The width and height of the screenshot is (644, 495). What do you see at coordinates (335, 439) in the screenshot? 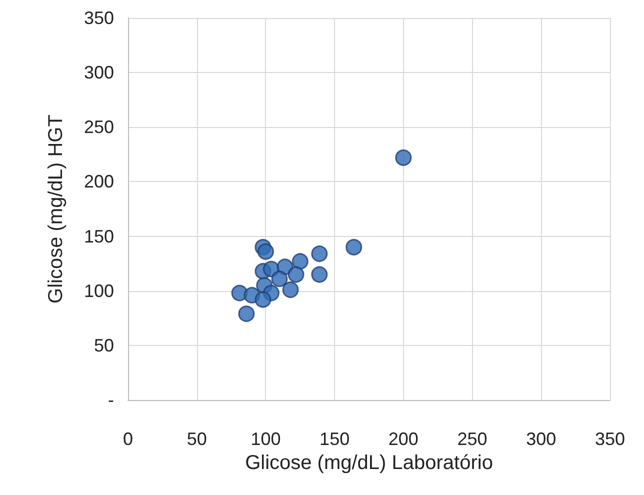
I see `x-tick-label: 150` at bounding box center [335, 439].